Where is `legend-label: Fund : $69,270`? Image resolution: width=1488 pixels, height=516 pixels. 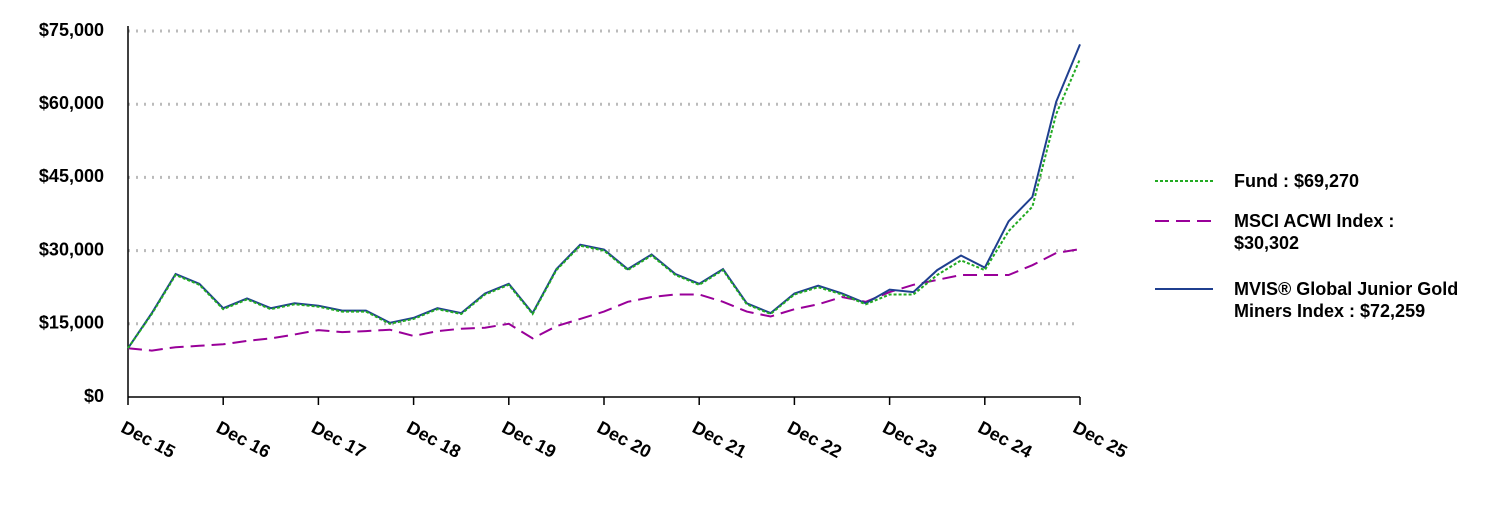
legend-label: Fund : $69,270 is located at coordinates (1297, 181).